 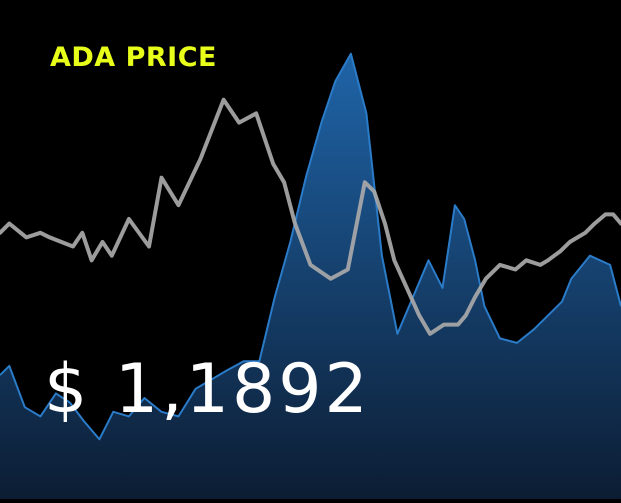 What do you see at coordinates (207, 390) in the screenshot?
I see `current-price-readout: $ 1,1892` at bounding box center [207, 390].